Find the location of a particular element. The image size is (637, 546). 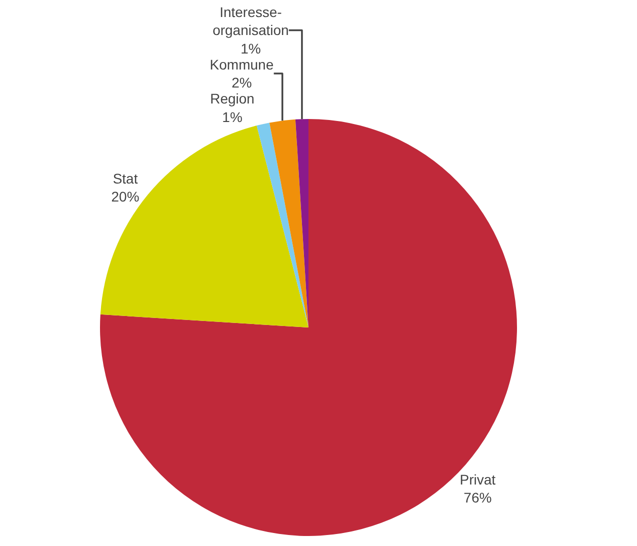

slice-label: Privat is located at coordinates (478, 479).